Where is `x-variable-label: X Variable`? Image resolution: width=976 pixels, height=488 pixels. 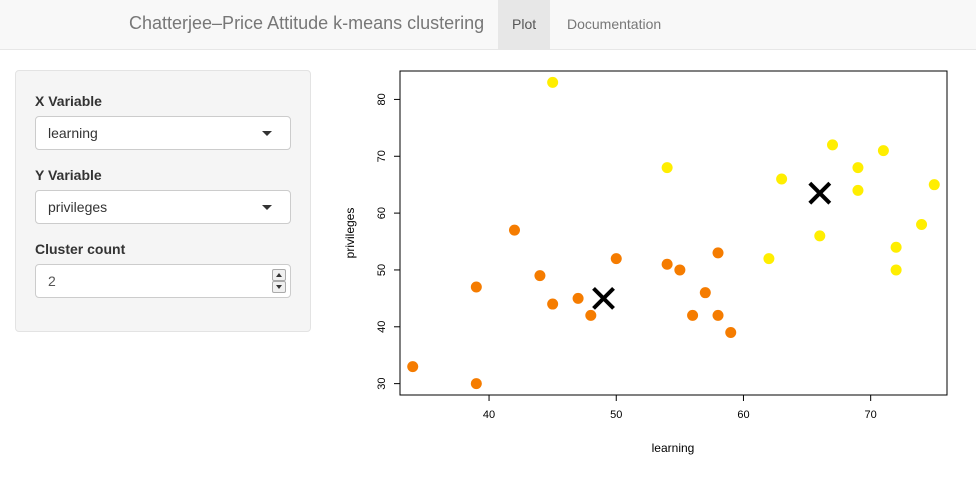
x-variable-label: X Variable is located at coordinates (68, 101).